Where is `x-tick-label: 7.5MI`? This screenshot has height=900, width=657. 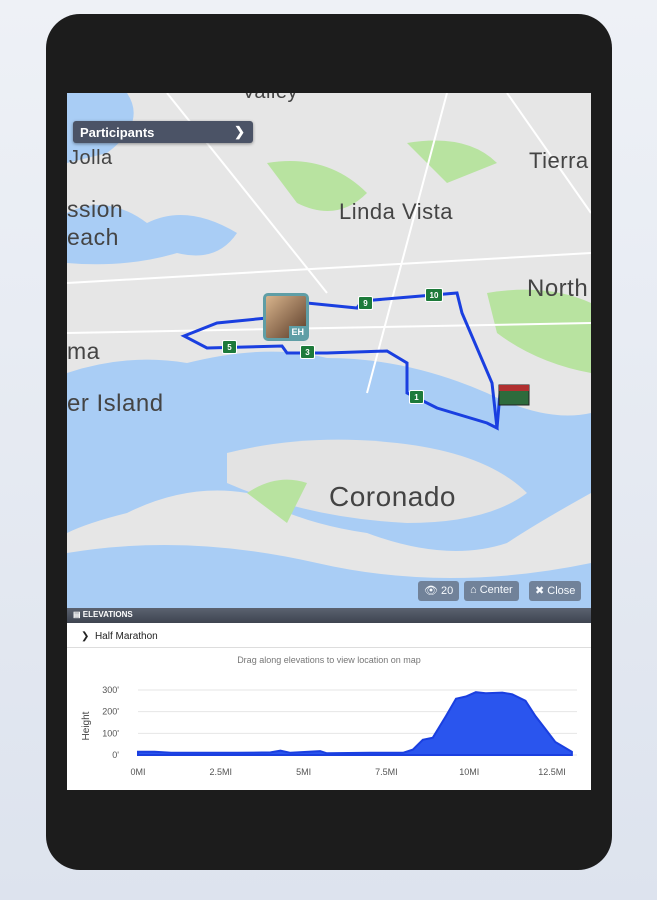
x-tick-label: 7.5MI is located at coordinates (386, 772).